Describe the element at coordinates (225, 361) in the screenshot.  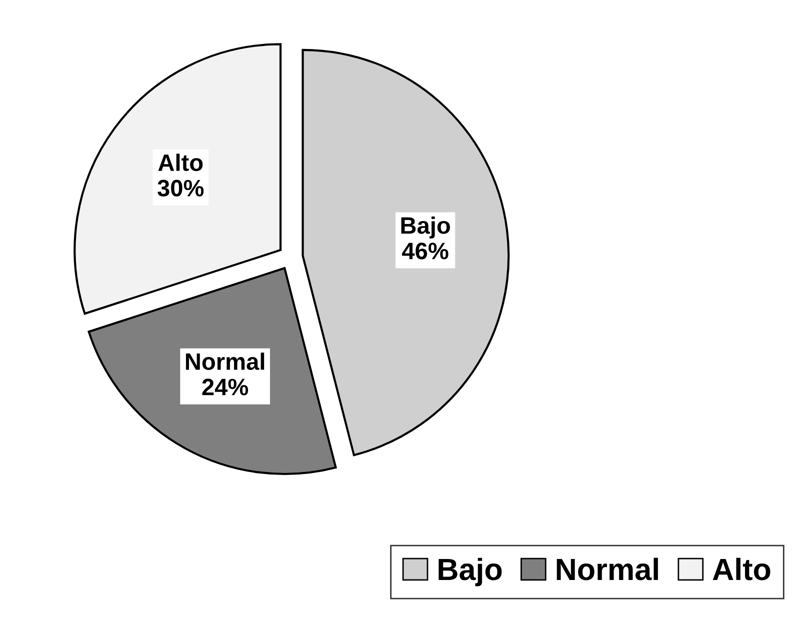
I see `slice-label: Normal` at that location.